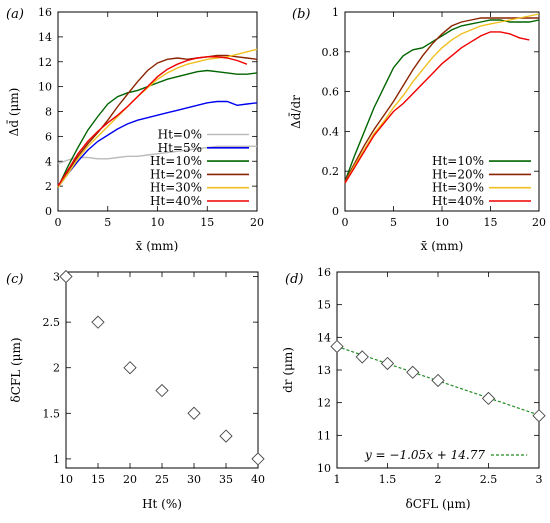  I want to click on y-tick-label: 2.5, so click(52, 322).